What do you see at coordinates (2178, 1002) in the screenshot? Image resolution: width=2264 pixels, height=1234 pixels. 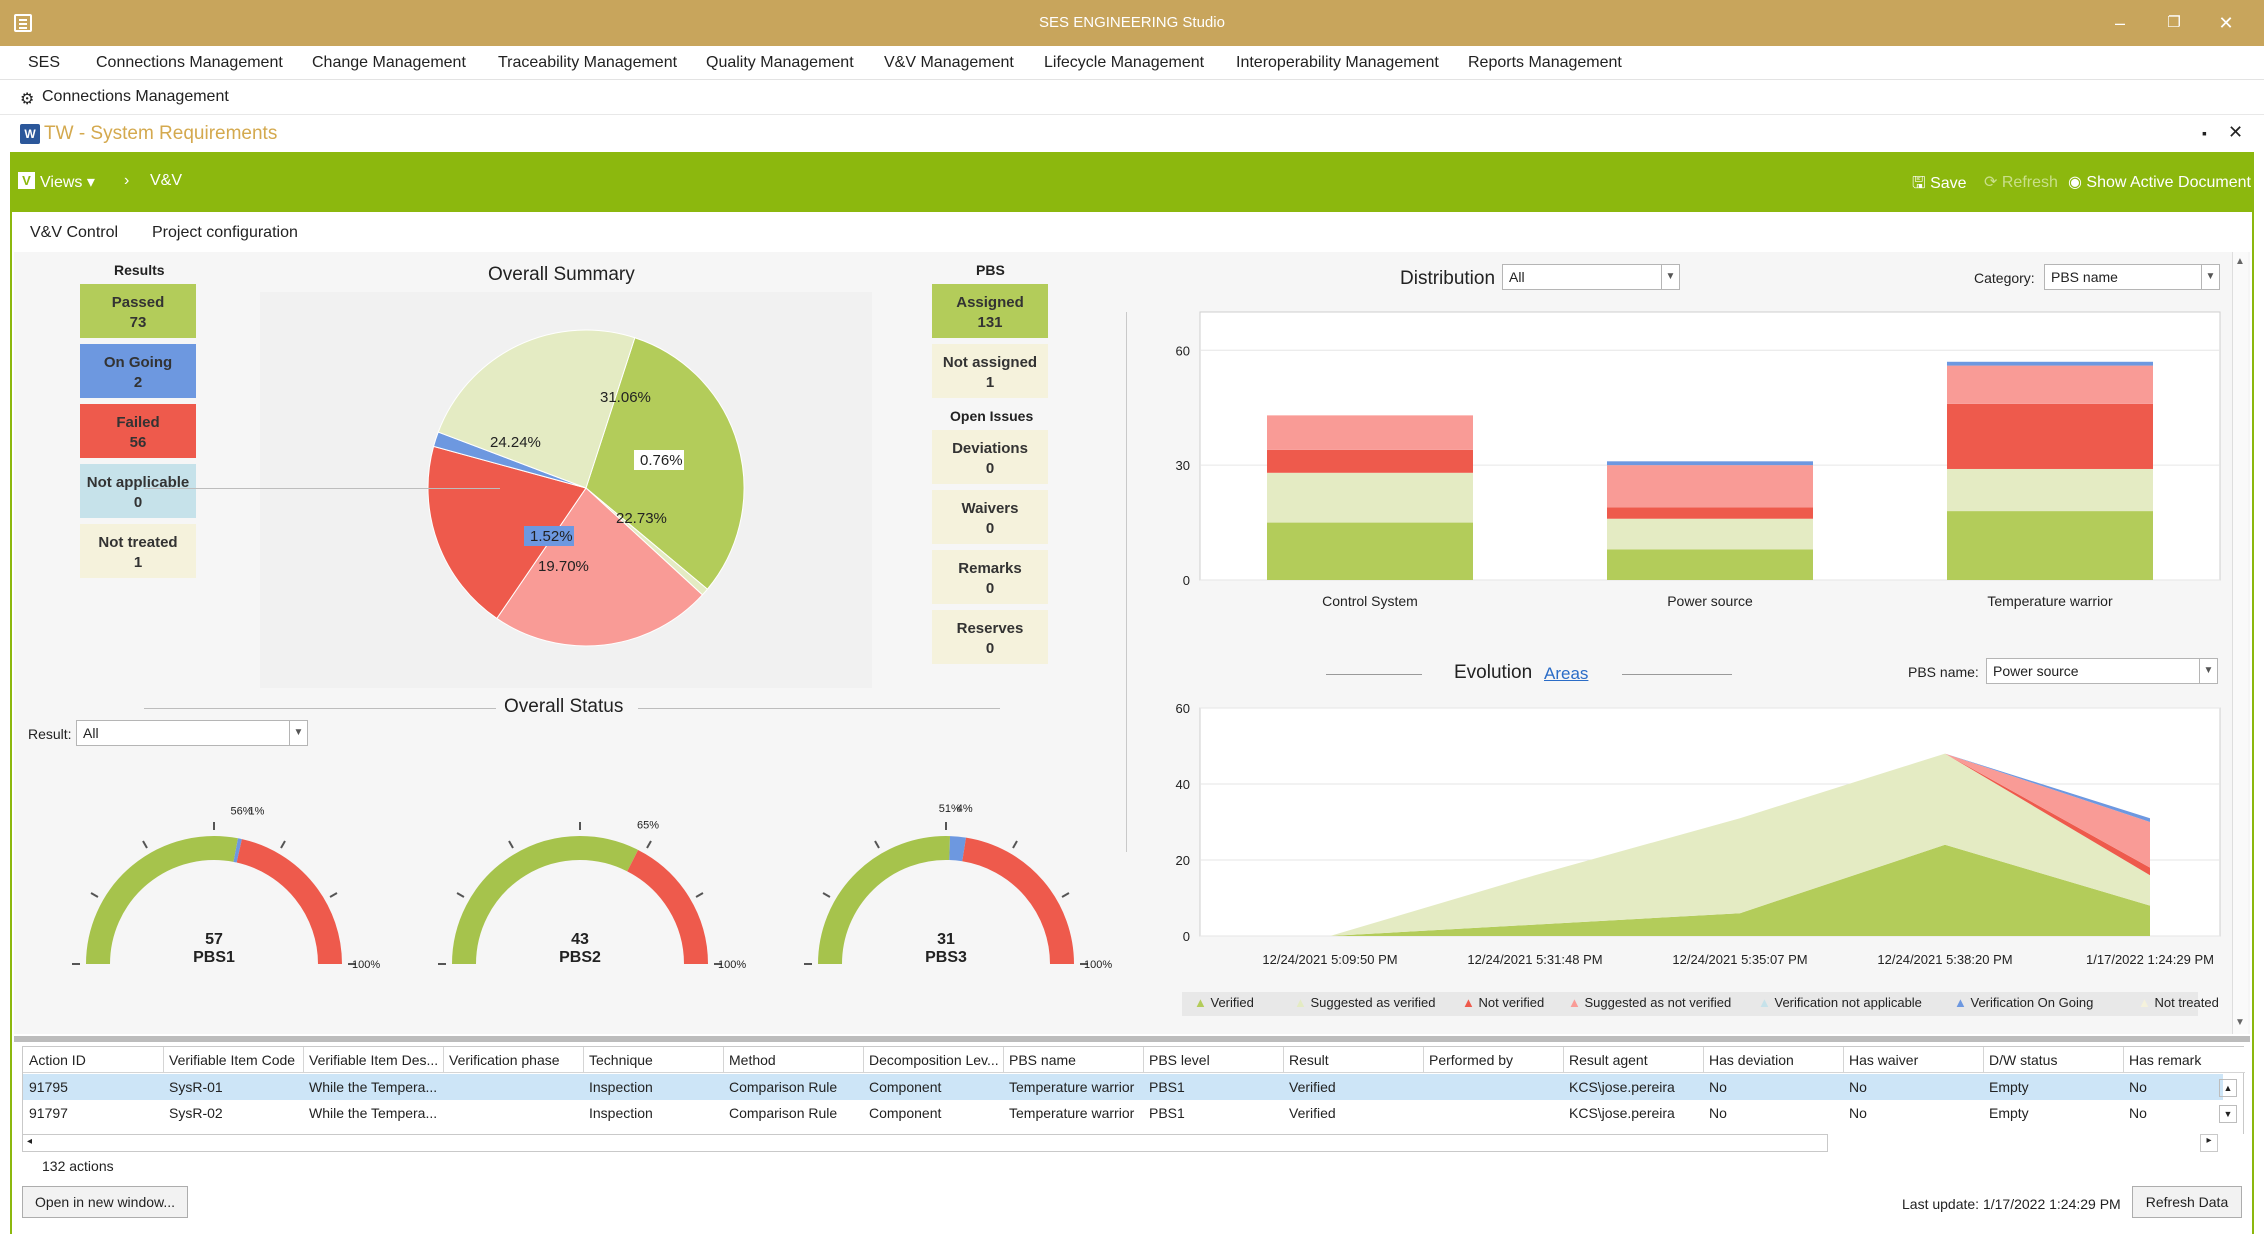 I see `legend-item: ▲ Not treated` at bounding box center [2178, 1002].